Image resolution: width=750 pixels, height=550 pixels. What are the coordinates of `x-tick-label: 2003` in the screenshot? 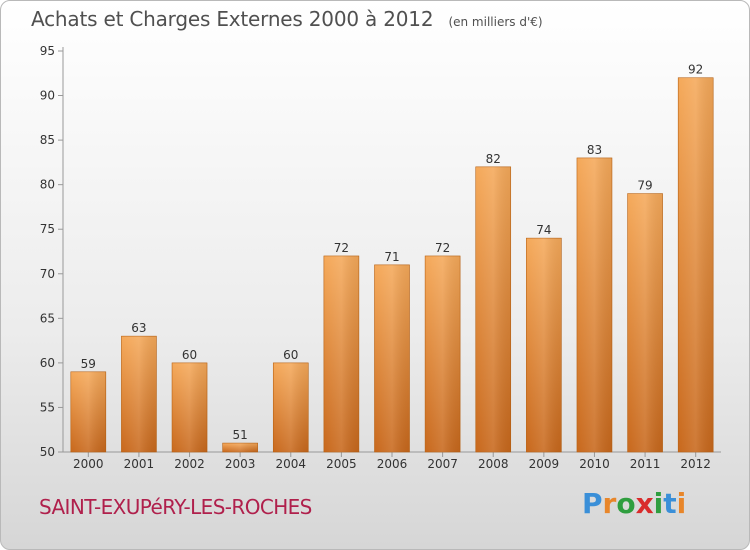 It's located at (240, 464).